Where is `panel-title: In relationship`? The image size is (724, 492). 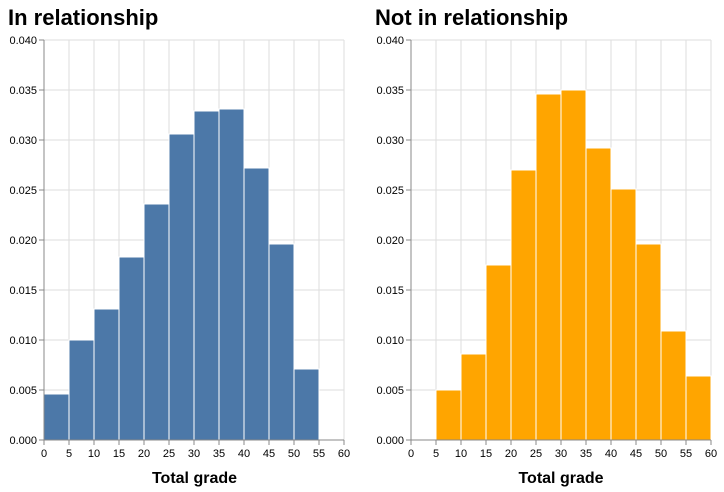
panel-title: In relationship is located at coordinates (83, 17).